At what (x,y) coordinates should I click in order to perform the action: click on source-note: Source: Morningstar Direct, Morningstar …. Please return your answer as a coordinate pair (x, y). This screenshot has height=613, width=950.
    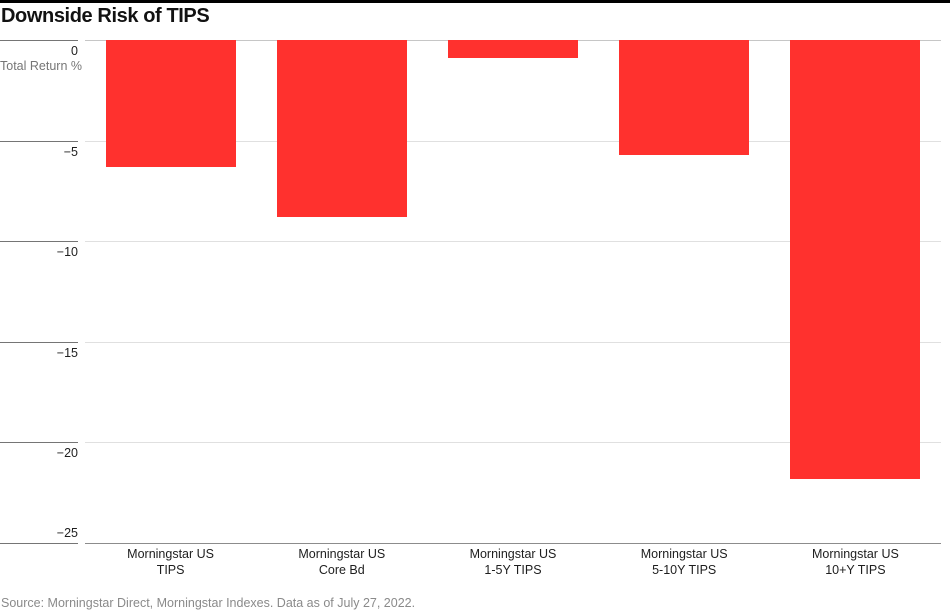
    Looking at the image, I should click on (208, 603).